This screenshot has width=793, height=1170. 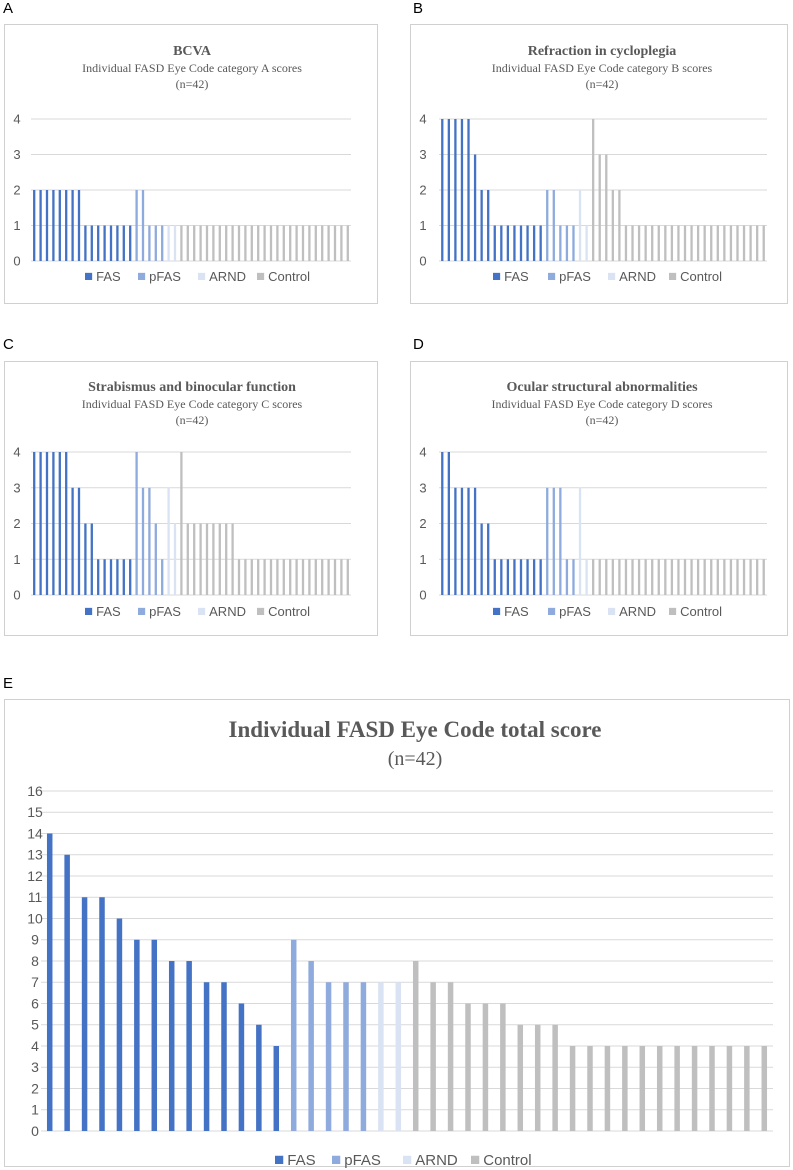 I want to click on y-tick-label: 2, so click(x=422, y=190).